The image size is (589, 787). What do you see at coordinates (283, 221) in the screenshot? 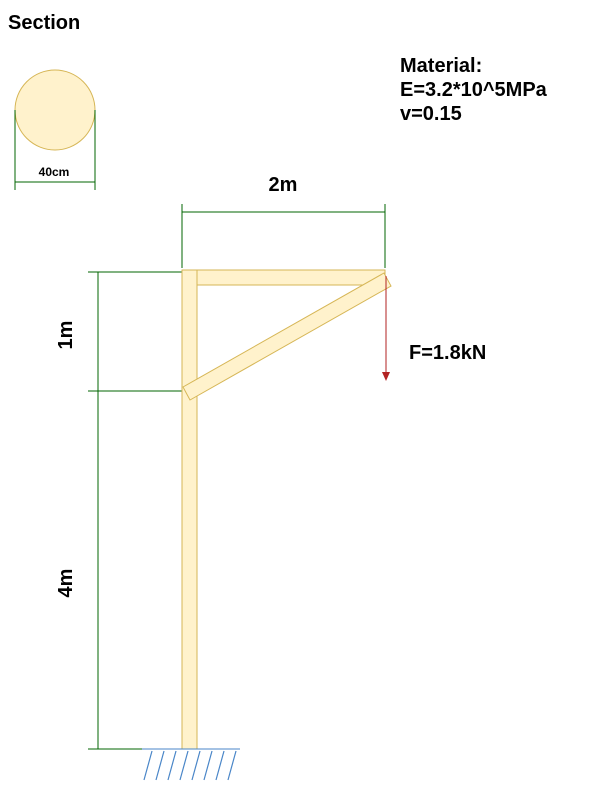
I see `beam-span-dimension: 2m` at bounding box center [283, 221].